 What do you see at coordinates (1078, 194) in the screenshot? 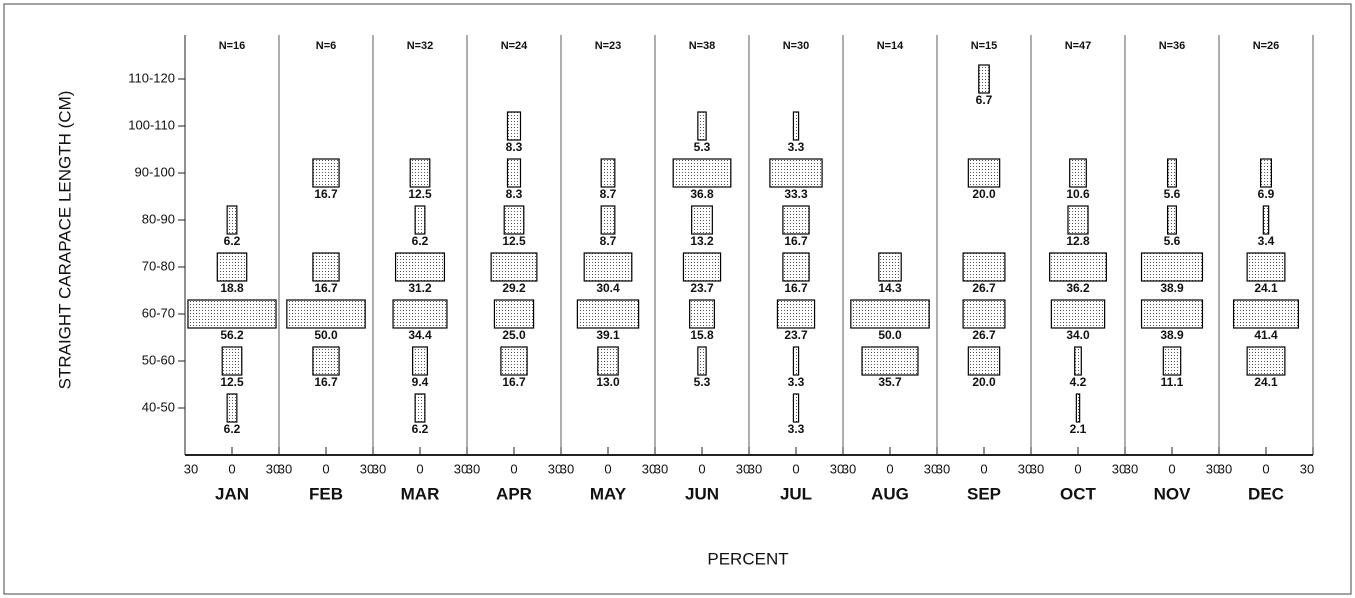
I see `value-label: 10.6` at bounding box center [1078, 194].